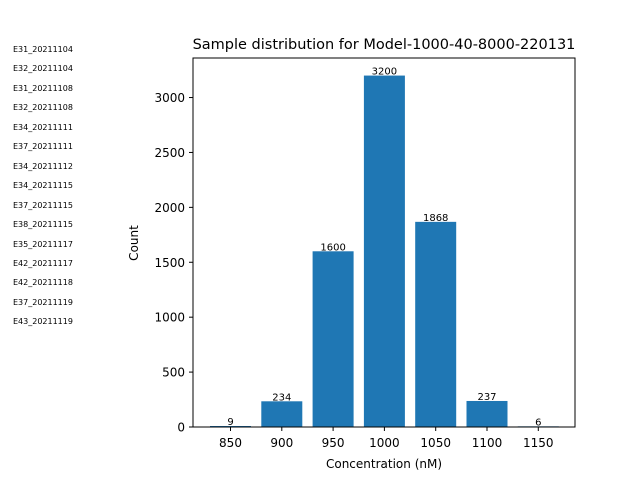 This screenshot has height=480, width=640. What do you see at coordinates (43, 322) in the screenshot?
I see `sample-list-item: E43_20211119` at bounding box center [43, 322].